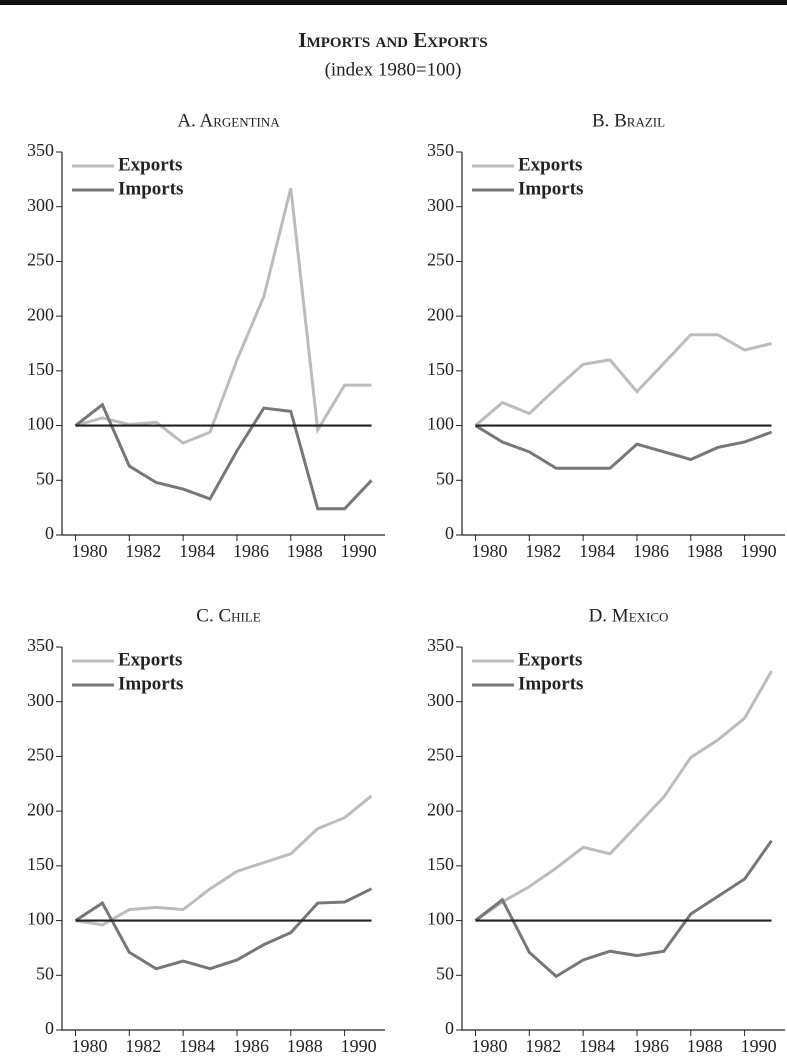 The height and width of the screenshot is (1061, 787). Describe the element at coordinates (392, 40) in the screenshot. I see `figure-title: Imports and Exports` at that location.